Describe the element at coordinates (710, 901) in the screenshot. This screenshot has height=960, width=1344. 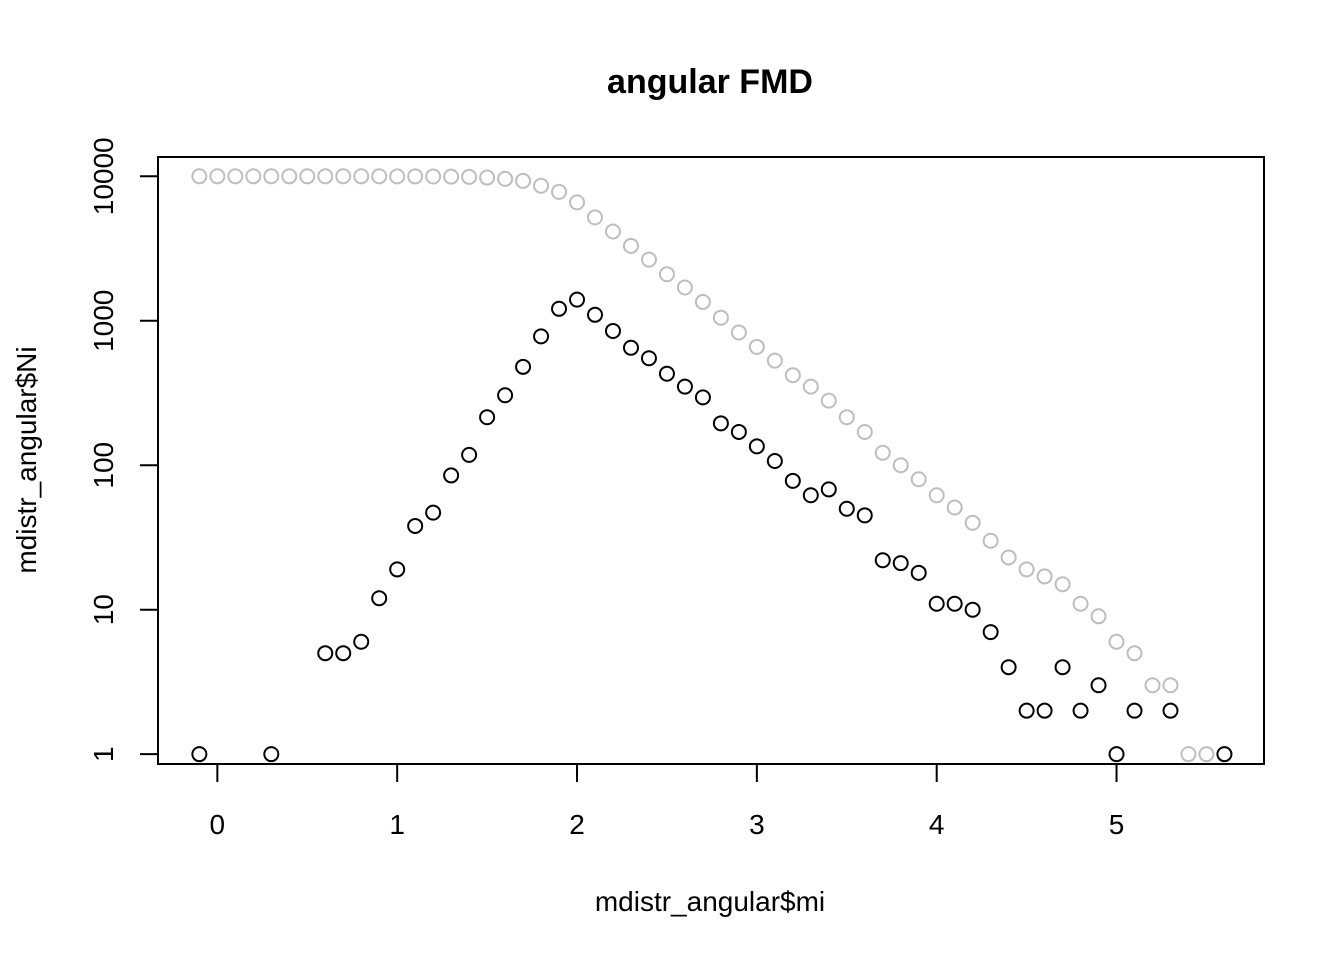
I see `x-axis-label: mdistr_angular$mi` at that location.